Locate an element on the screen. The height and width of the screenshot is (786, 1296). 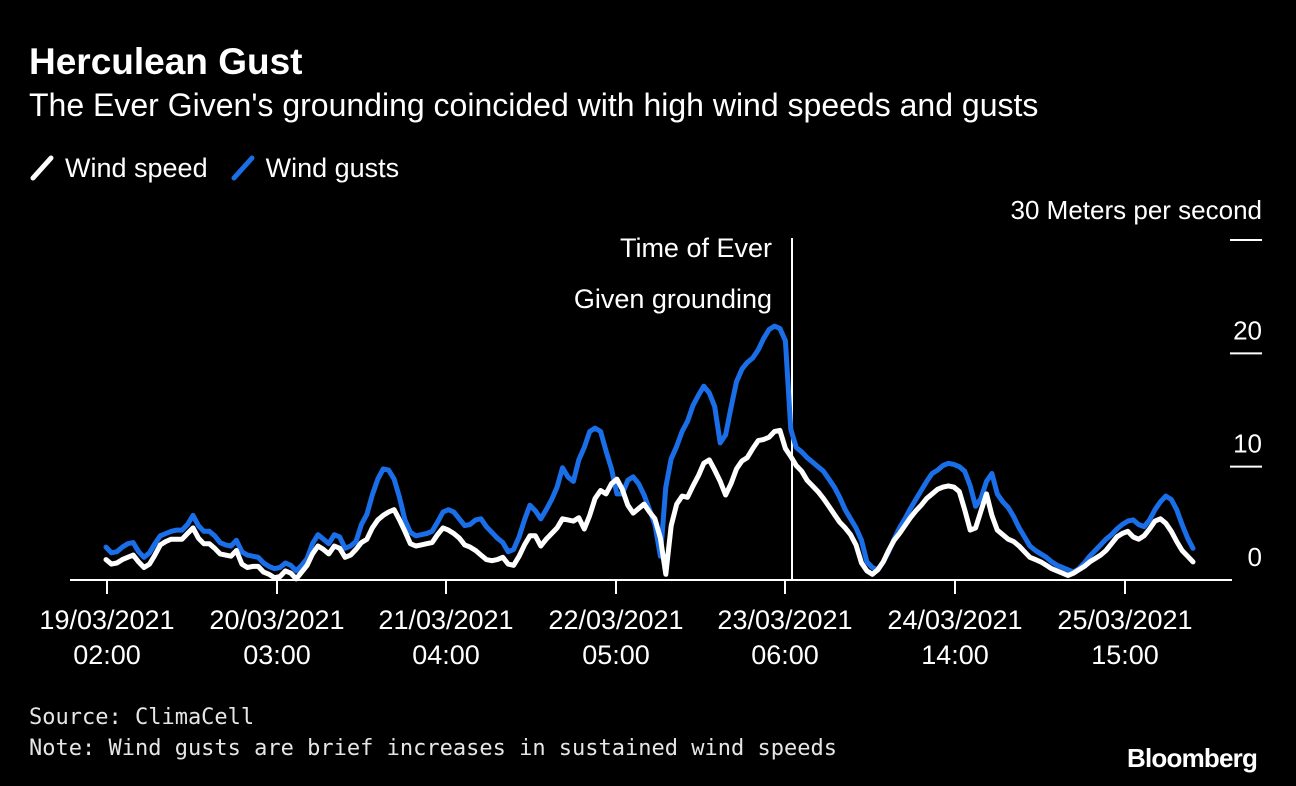
wind-speed-swatch-icon is located at coordinates (42, 168).